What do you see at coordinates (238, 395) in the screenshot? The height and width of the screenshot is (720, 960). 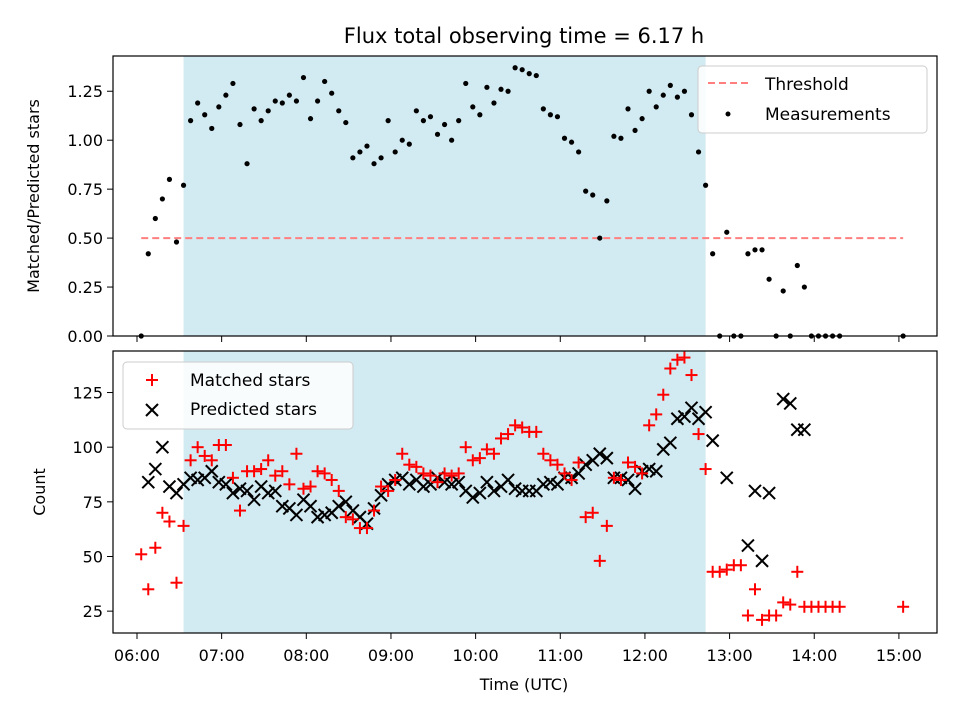 I see `count-legend: Matched stars Predicted stars` at bounding box center [238, 395].